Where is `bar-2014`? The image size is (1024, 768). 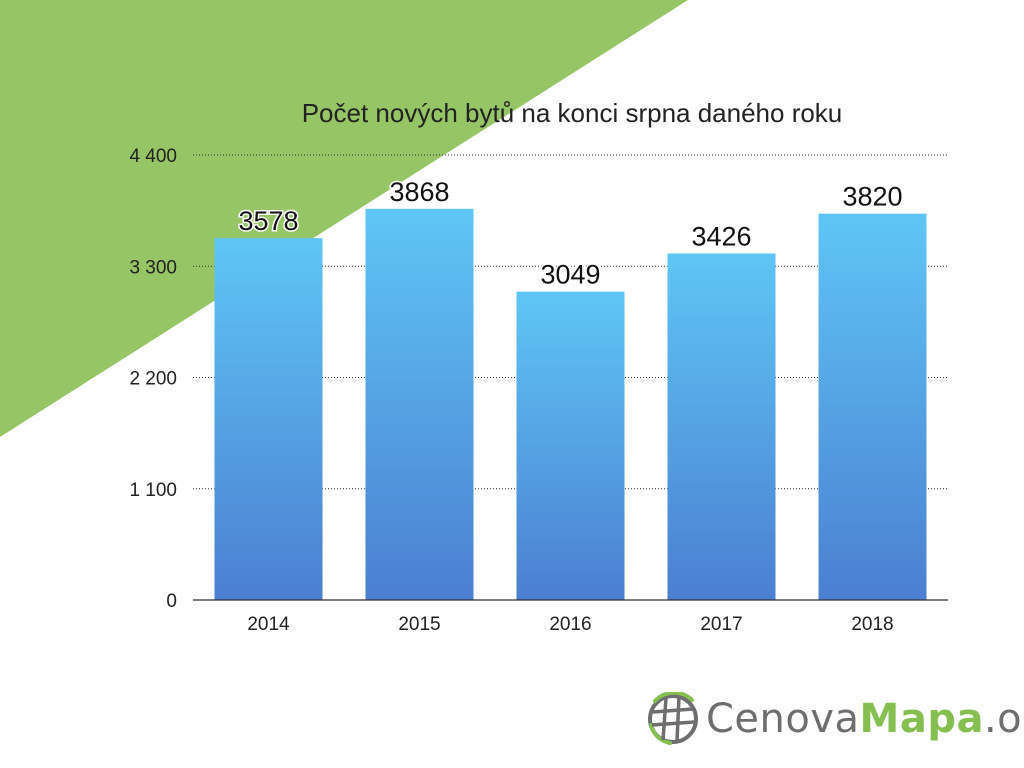
bar-2014 is located at coordinates (268, 419).